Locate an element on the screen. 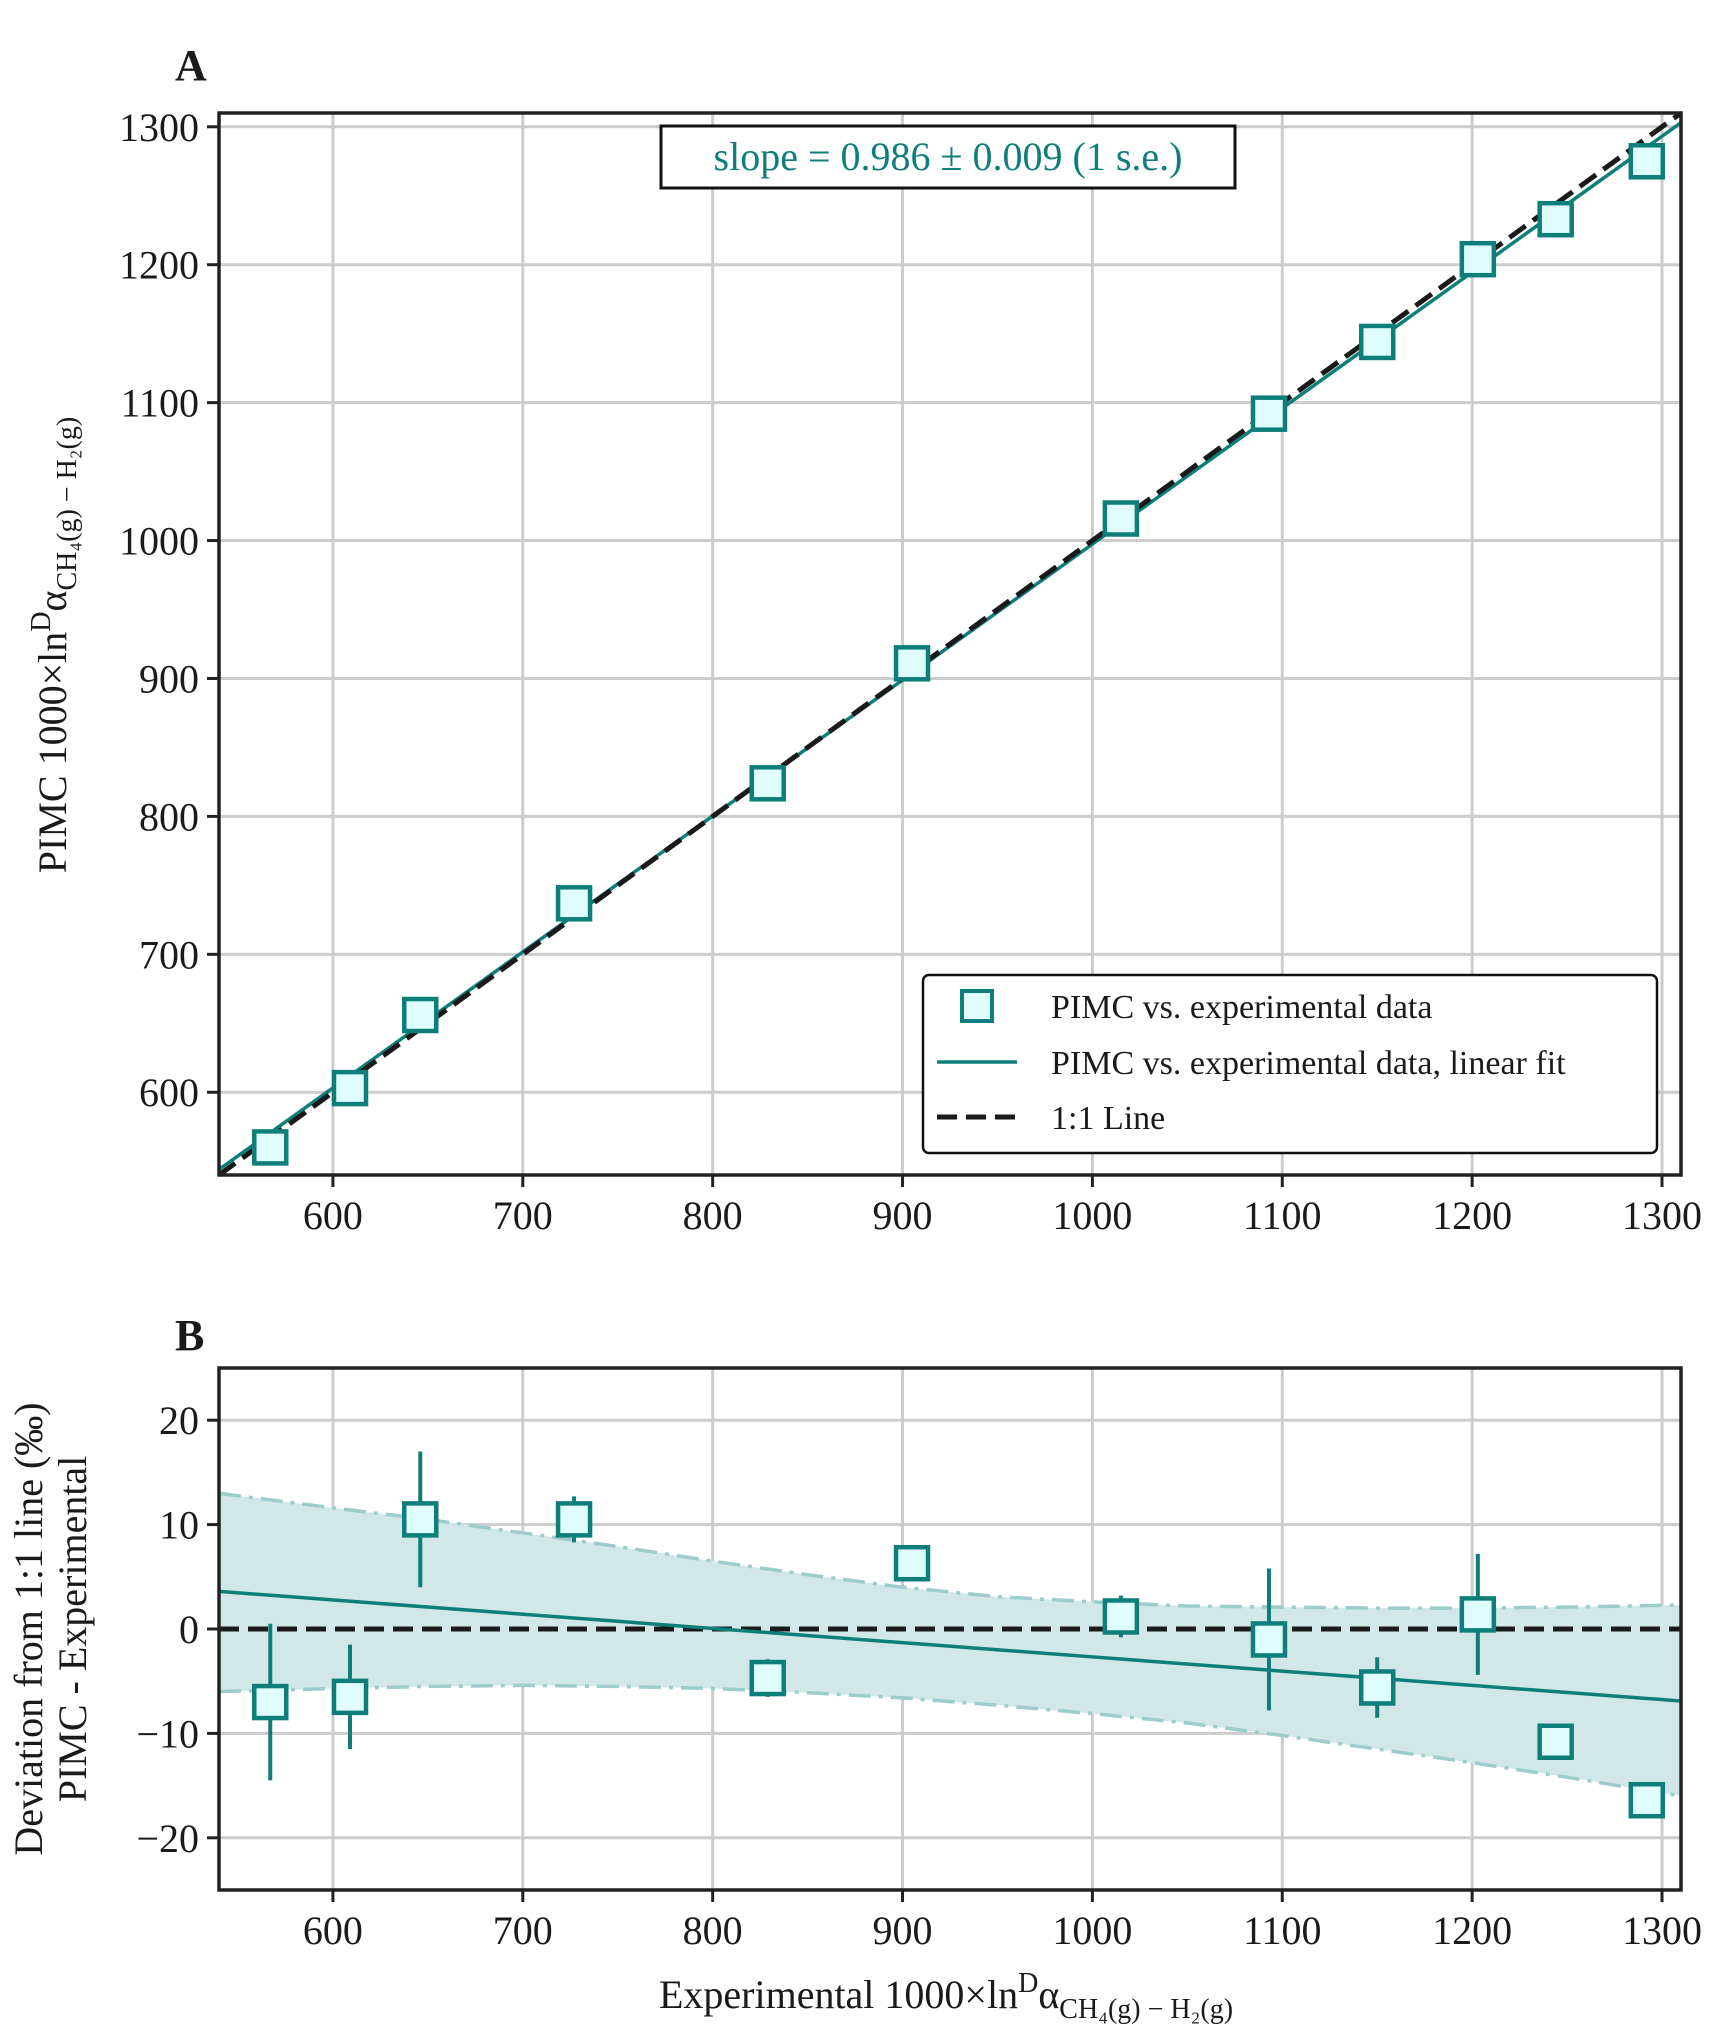  confidence-band-upper is located at coordinates (950, 1550).